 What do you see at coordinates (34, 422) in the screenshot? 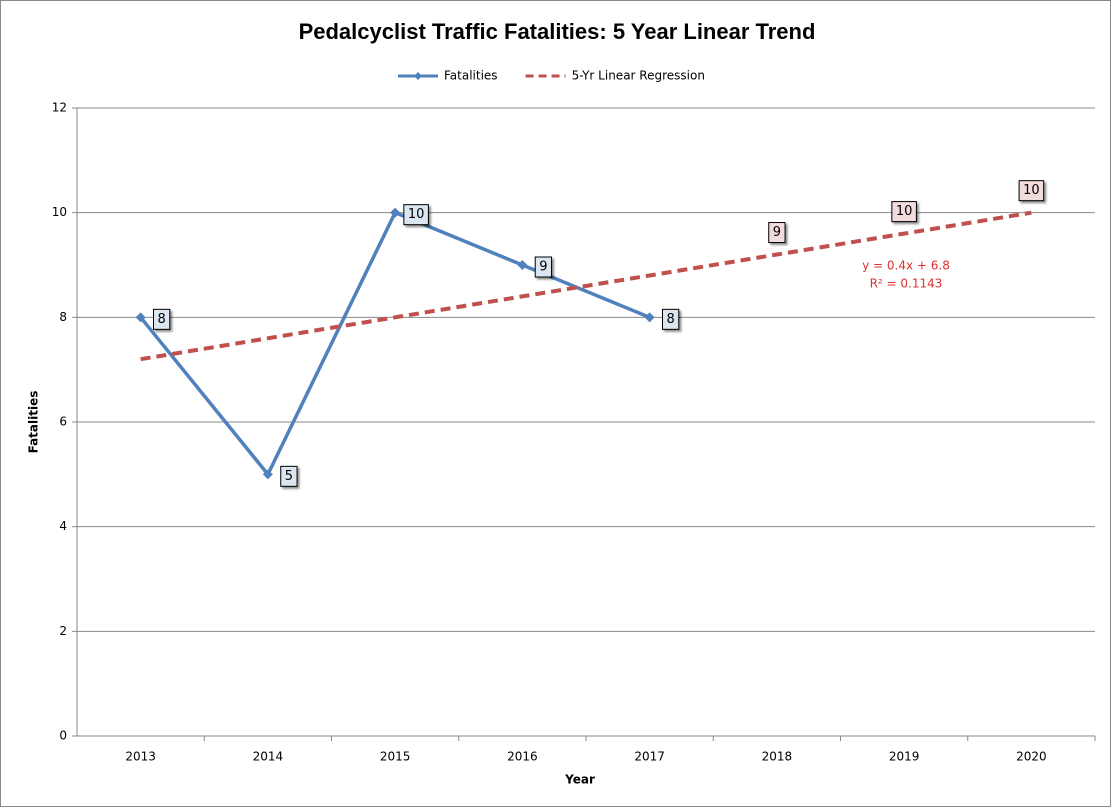
I see `y-axis-title: Fatalities` at bounding box center [34, 422].